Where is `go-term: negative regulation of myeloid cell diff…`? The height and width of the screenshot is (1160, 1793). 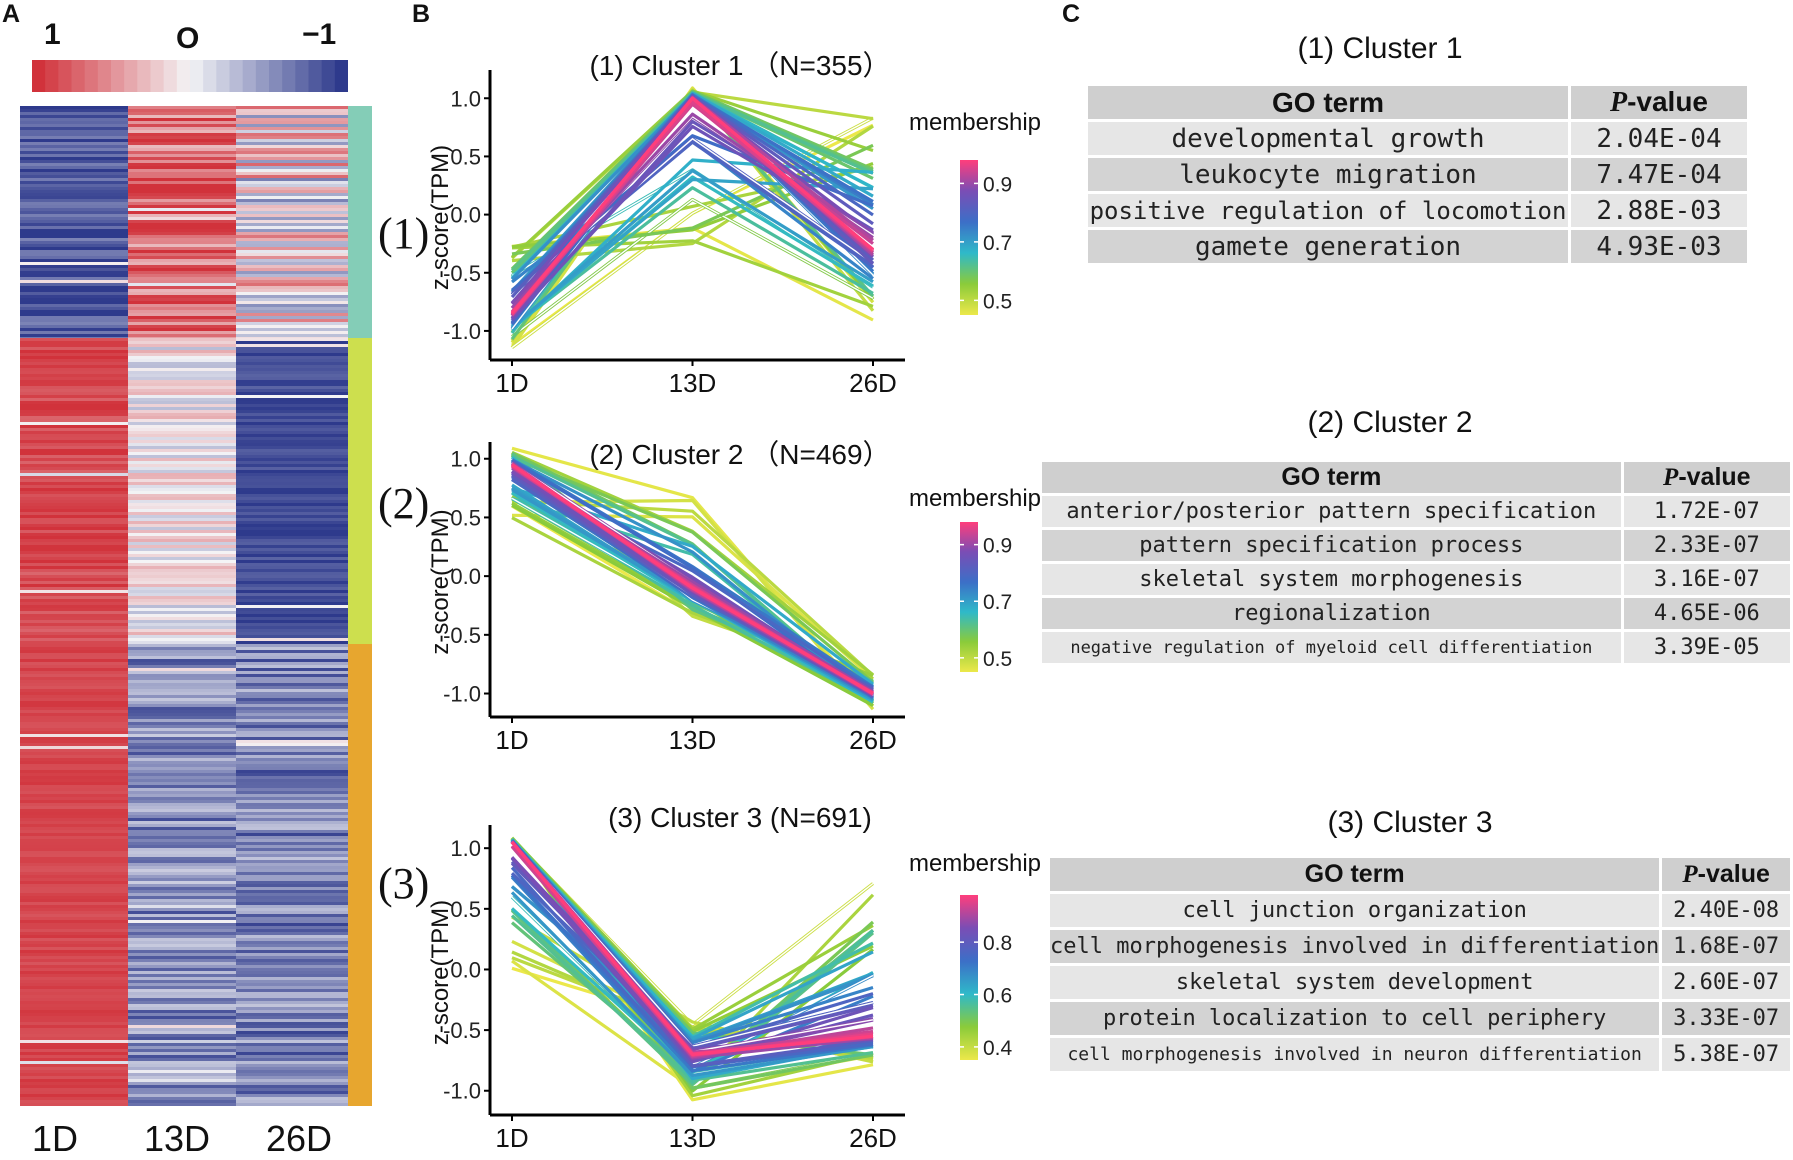
go-term: negative regulation of myeloid cell diff… is located at coordinates (1333, 649).